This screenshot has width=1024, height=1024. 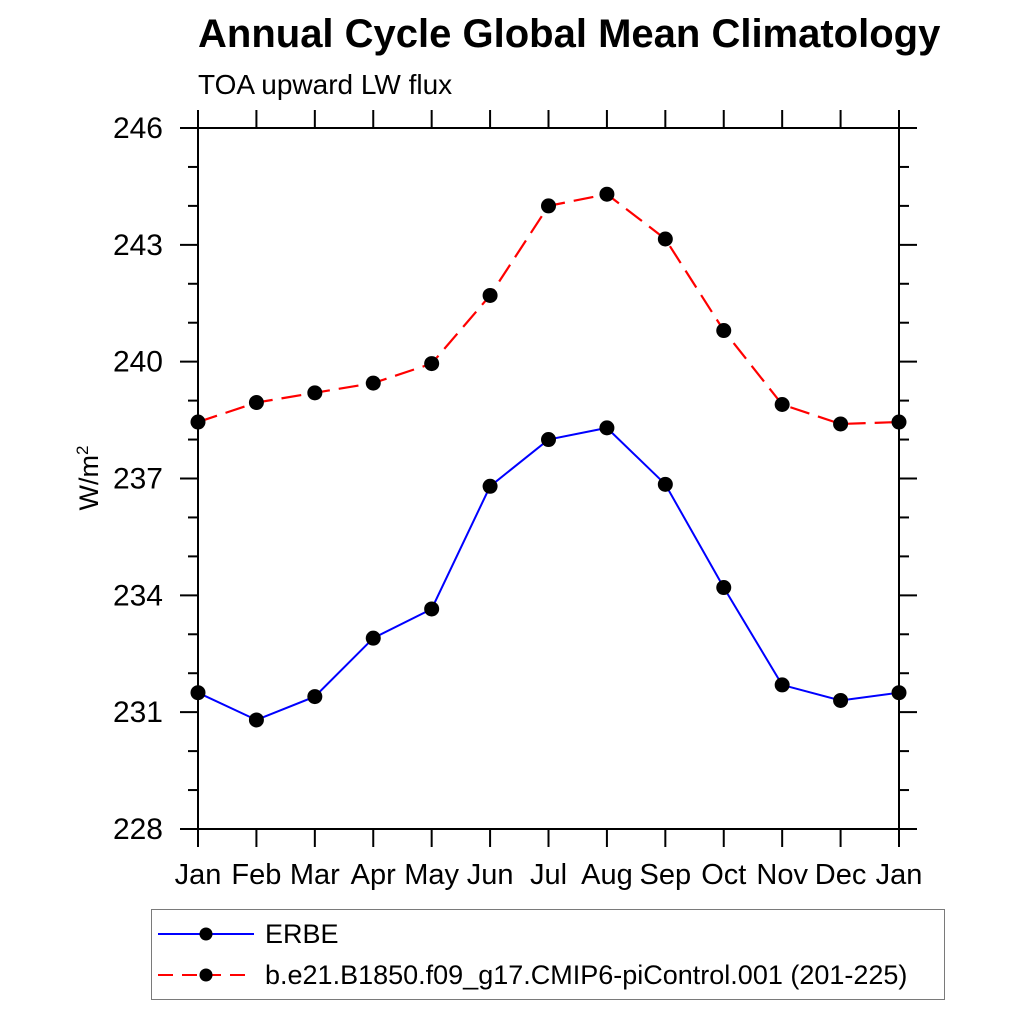 What do you see at coordinates (569, 34) in the screenshot?
I see `chart-title: Annual Cycle Global Mean Climatology` at bounding box center [569, 34].